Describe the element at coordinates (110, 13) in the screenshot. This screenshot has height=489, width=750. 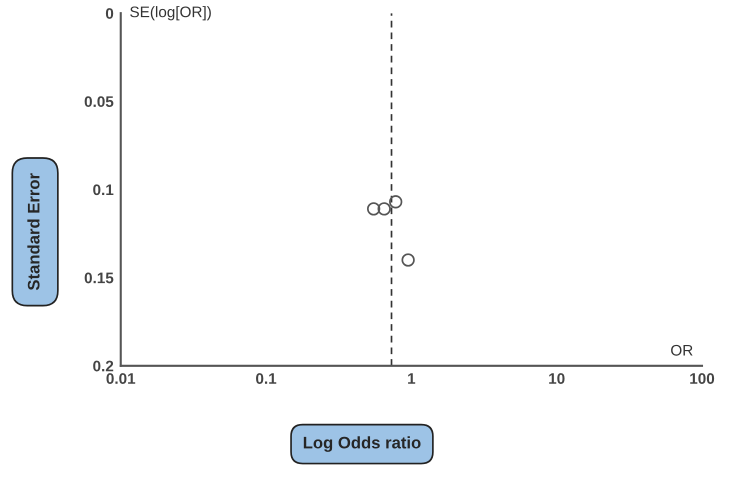
I see `y-tick-label: 0` at that location.